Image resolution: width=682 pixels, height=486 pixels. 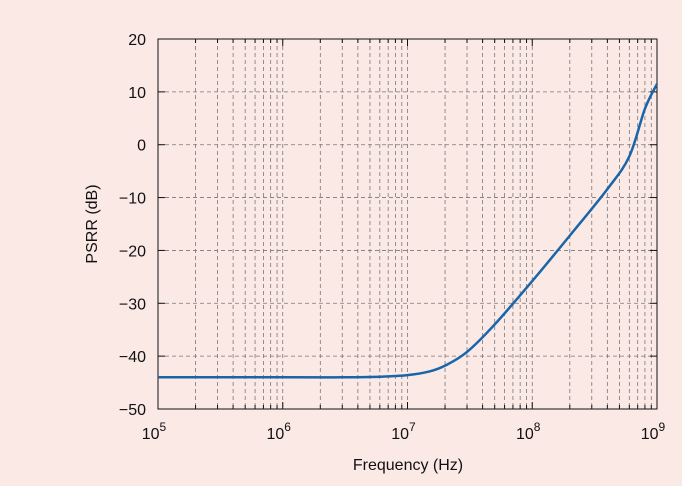 What do you see at coordinates (408, 465) in the screenshot?
I see `x-axis-label: Frequency (Hz)` at bounding box center [408, 465].